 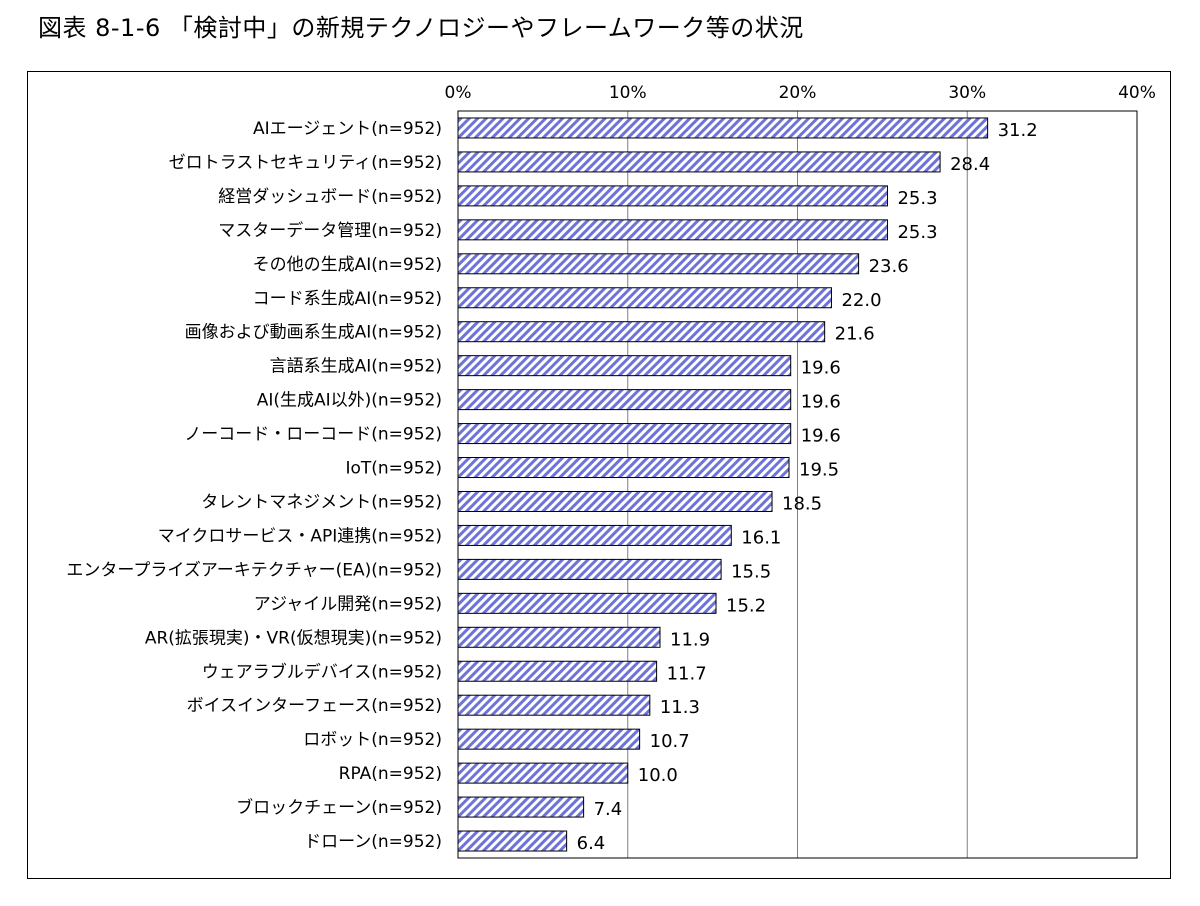 What do you see at coordinates (658, 775) in the screenshot?
I see `value-label: 10.0` at bounding box center [658, 775].